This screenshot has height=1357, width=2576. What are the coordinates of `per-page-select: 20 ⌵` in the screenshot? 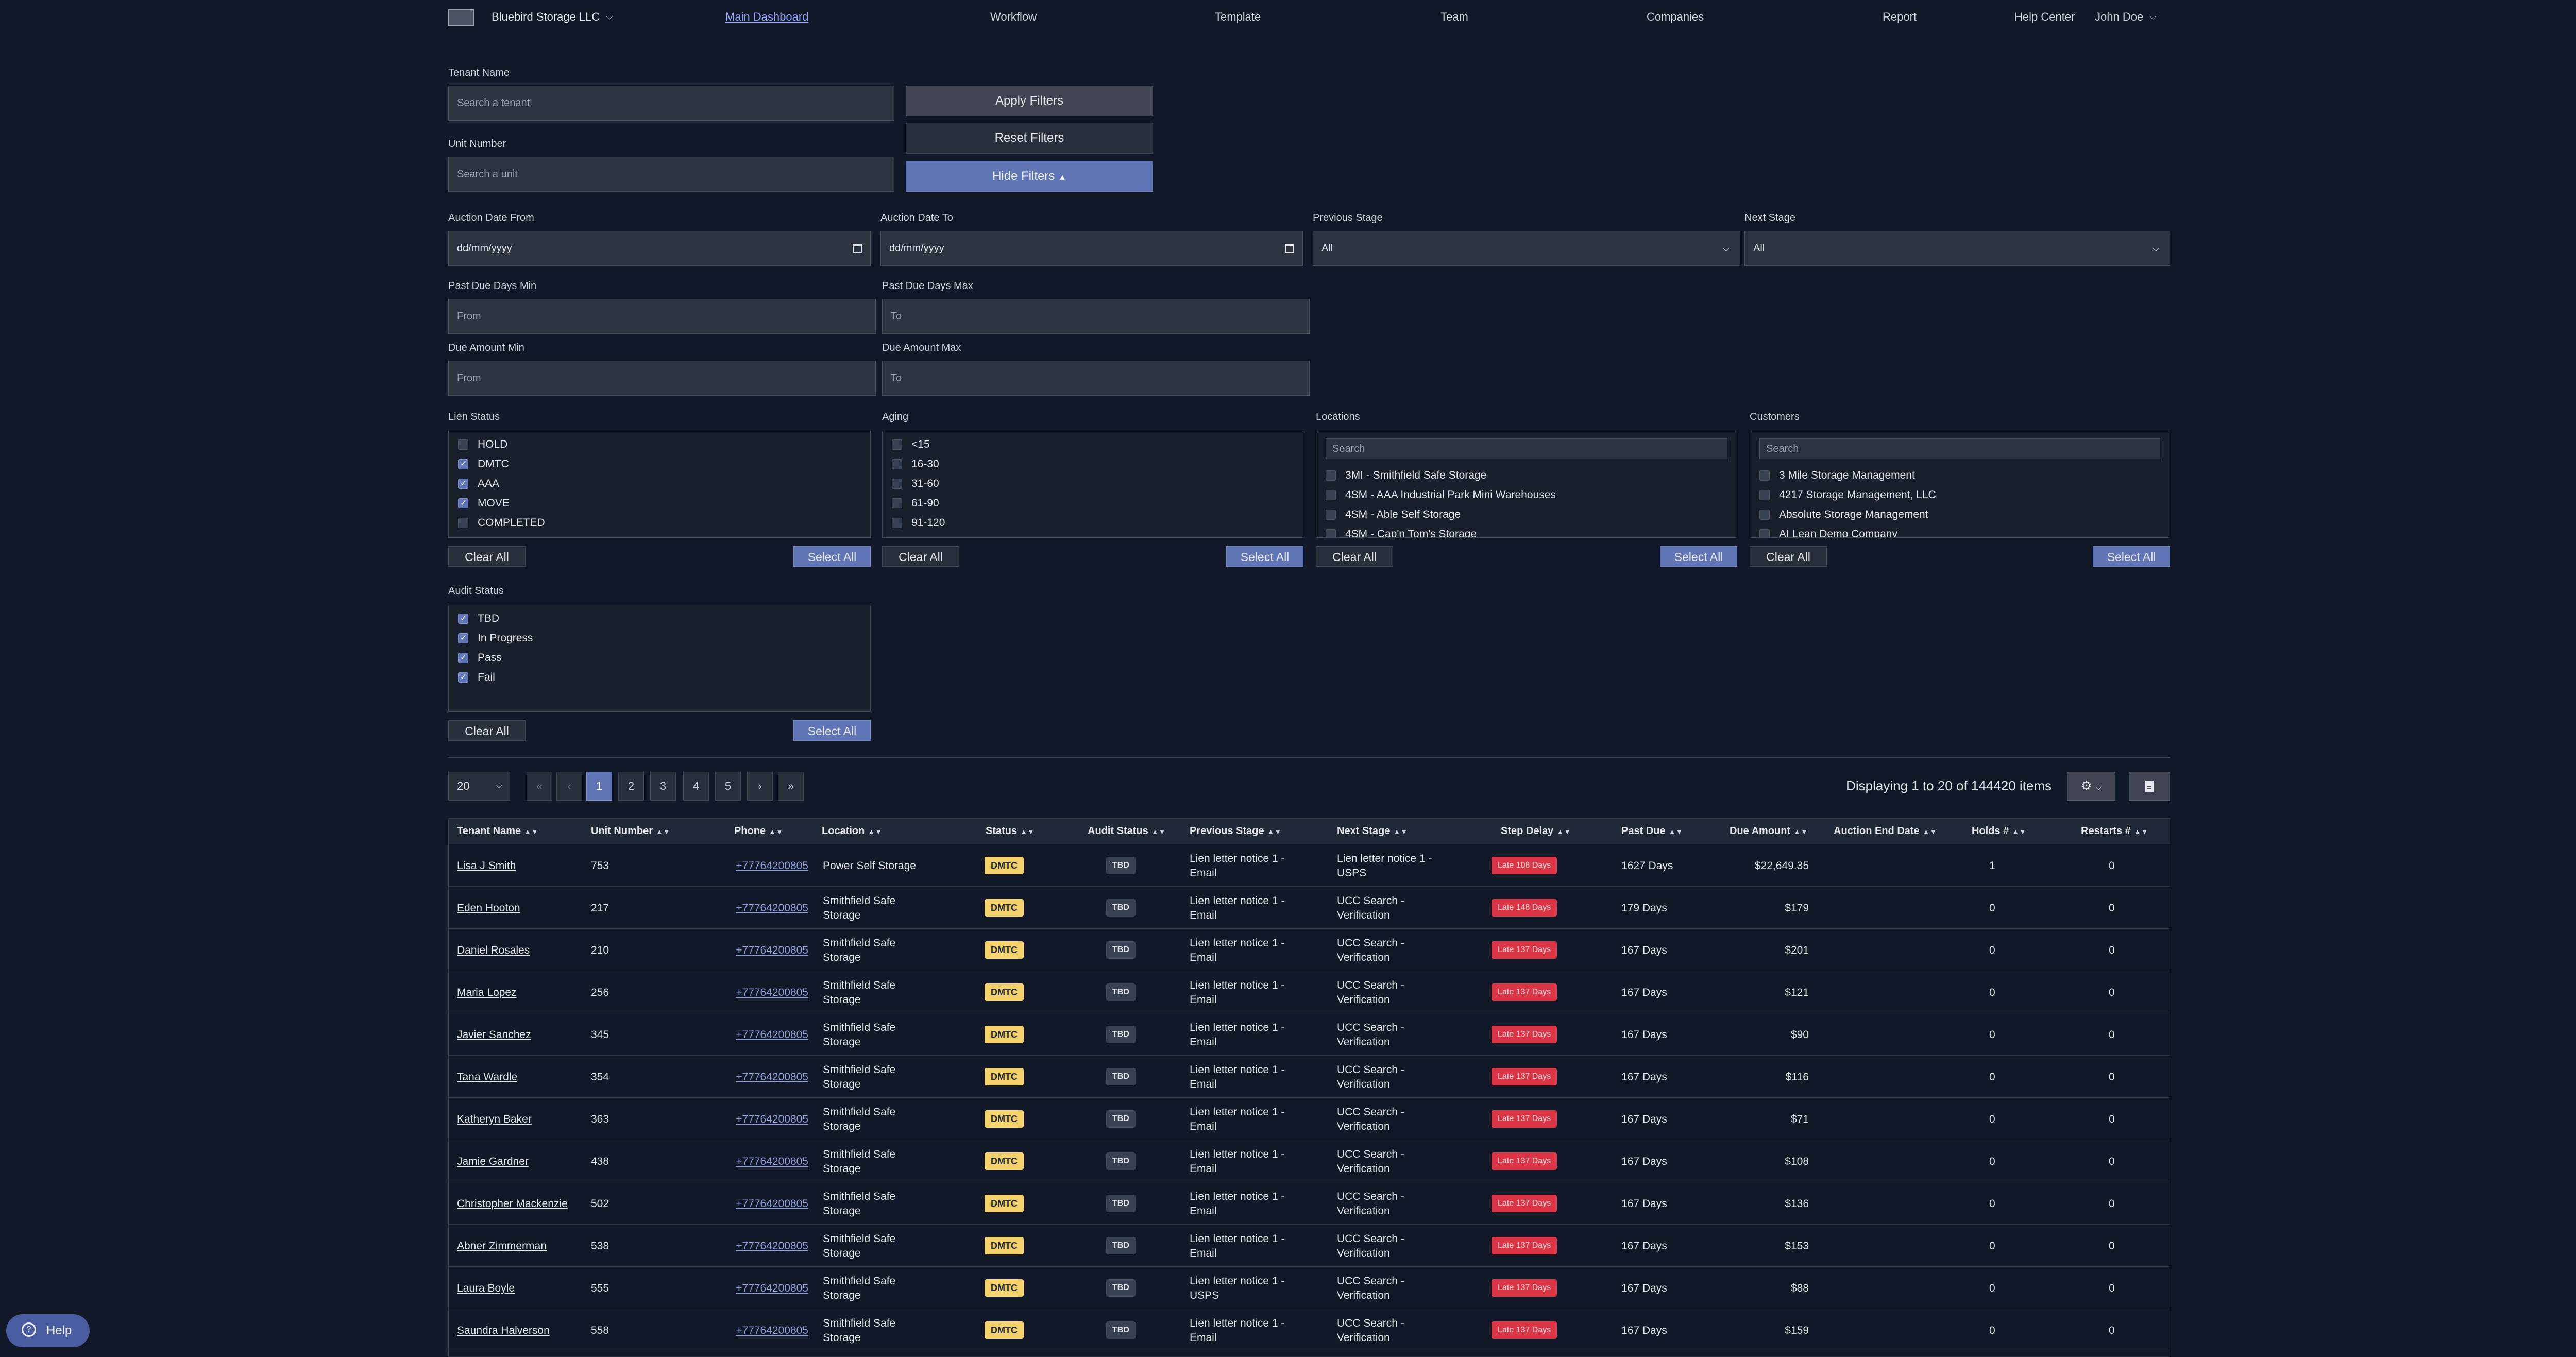 It's located at (479, 786).